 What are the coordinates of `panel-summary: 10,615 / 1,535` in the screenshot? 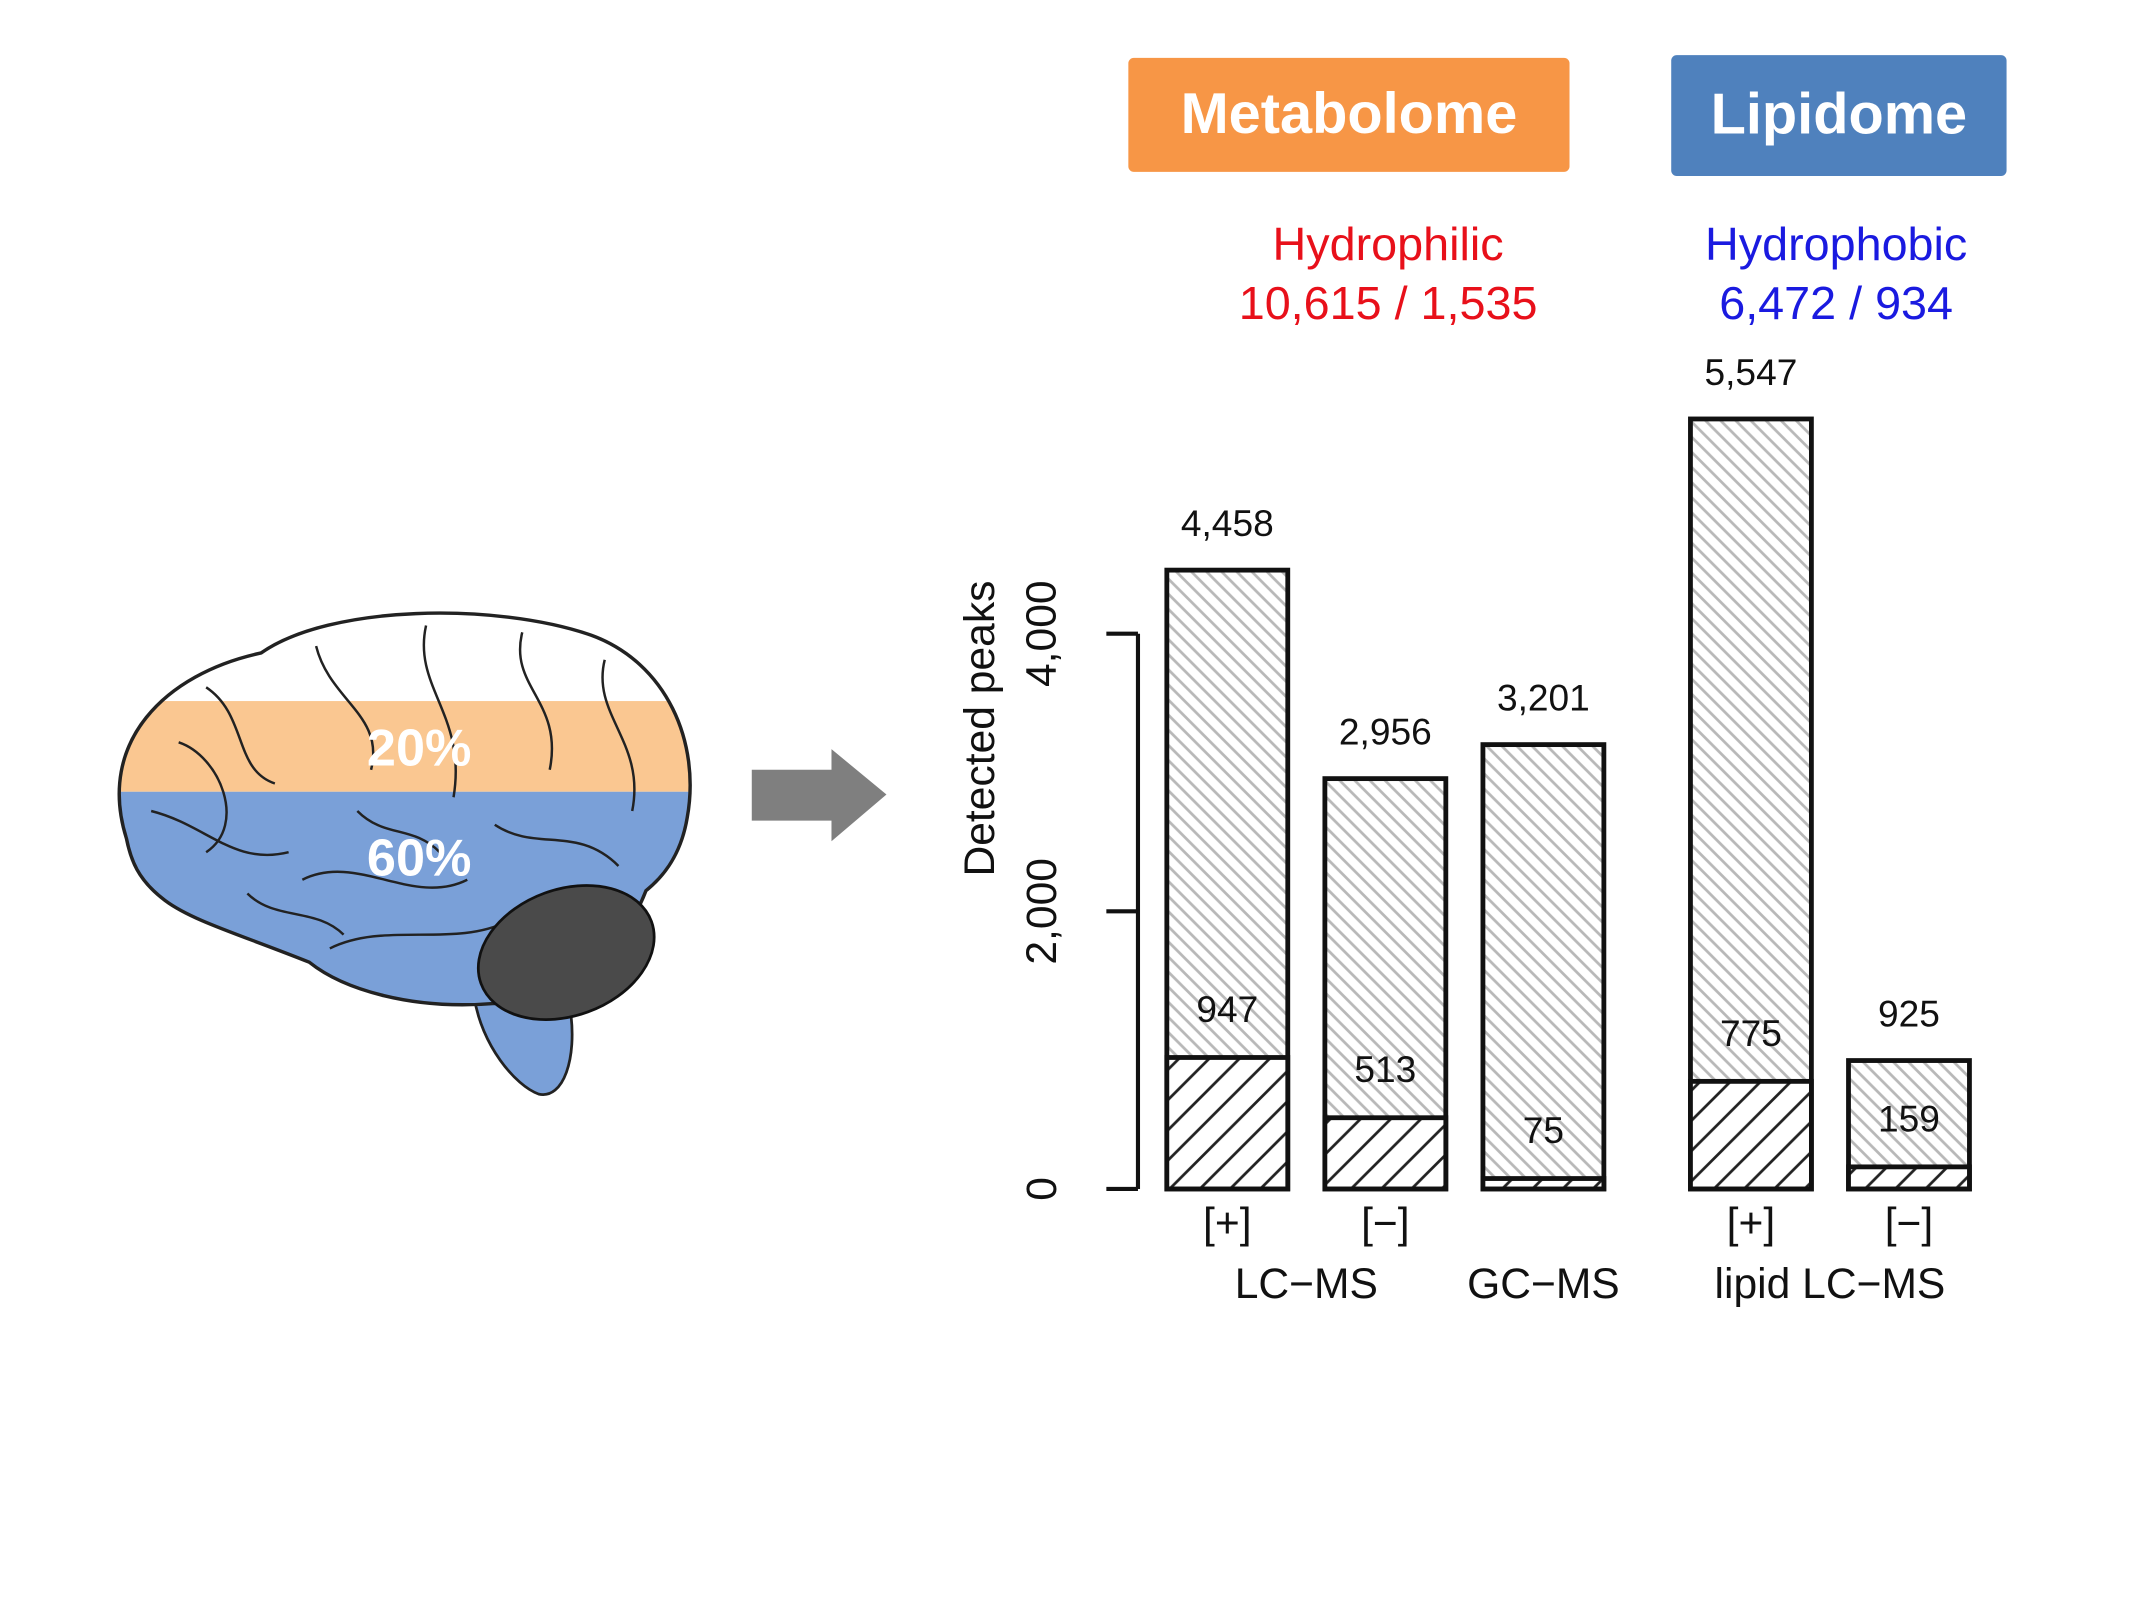 It's located at (1388, 303).